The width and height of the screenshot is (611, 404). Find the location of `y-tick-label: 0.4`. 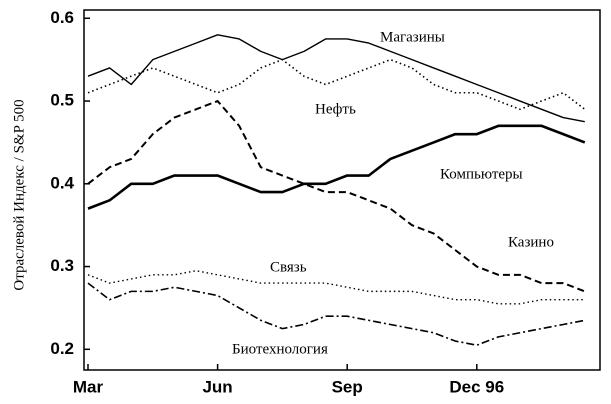

y-tick-label: 0.4 is located at coordinates (62, 182).